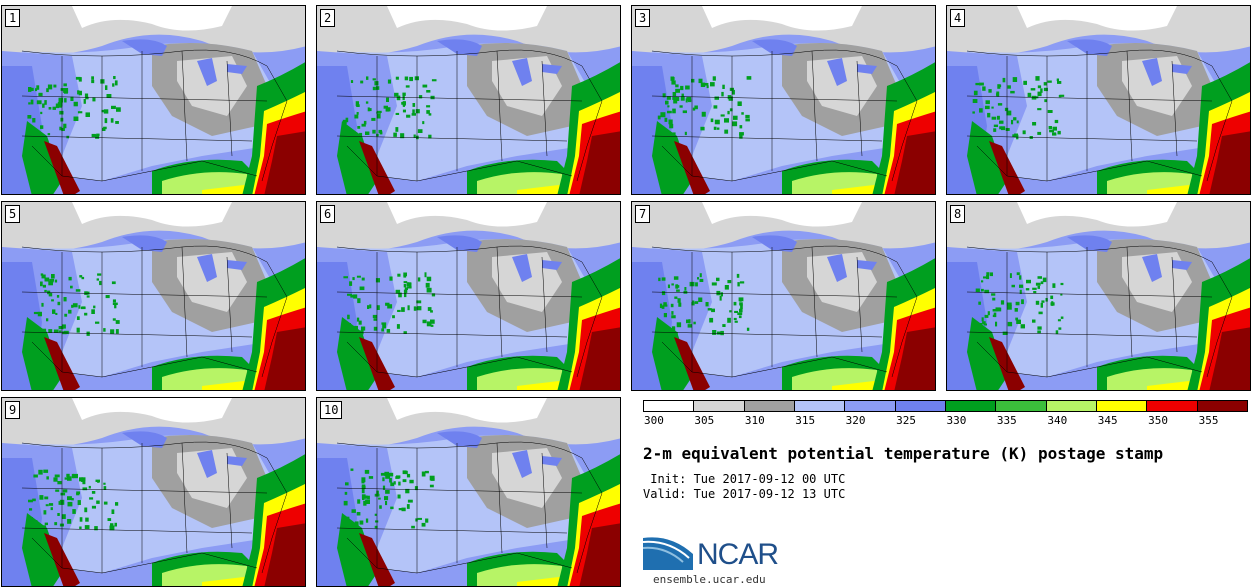 This screenshot has height=588, width=1260. I want to click on map-panel: 10, so click(468, 492).